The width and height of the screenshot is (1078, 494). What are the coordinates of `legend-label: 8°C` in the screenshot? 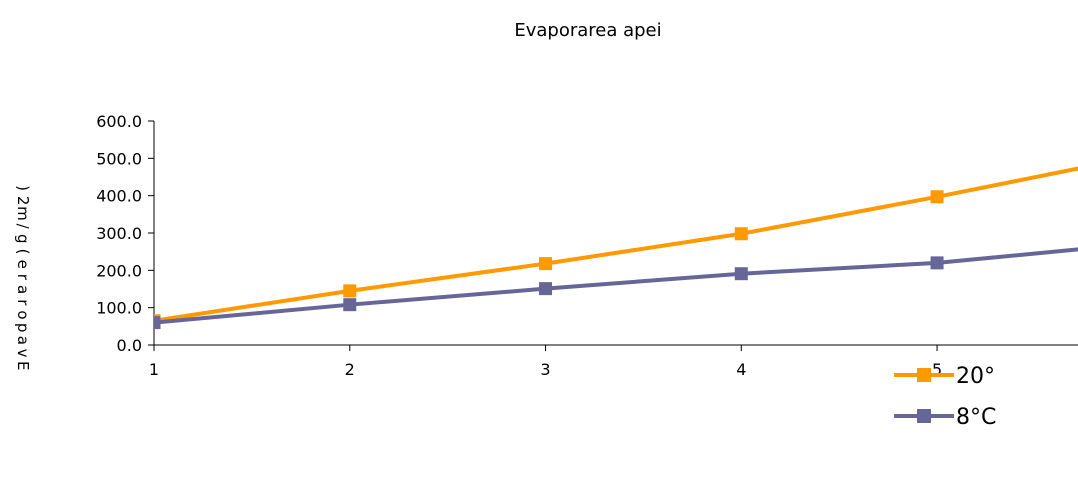 It's located at (976, 417).